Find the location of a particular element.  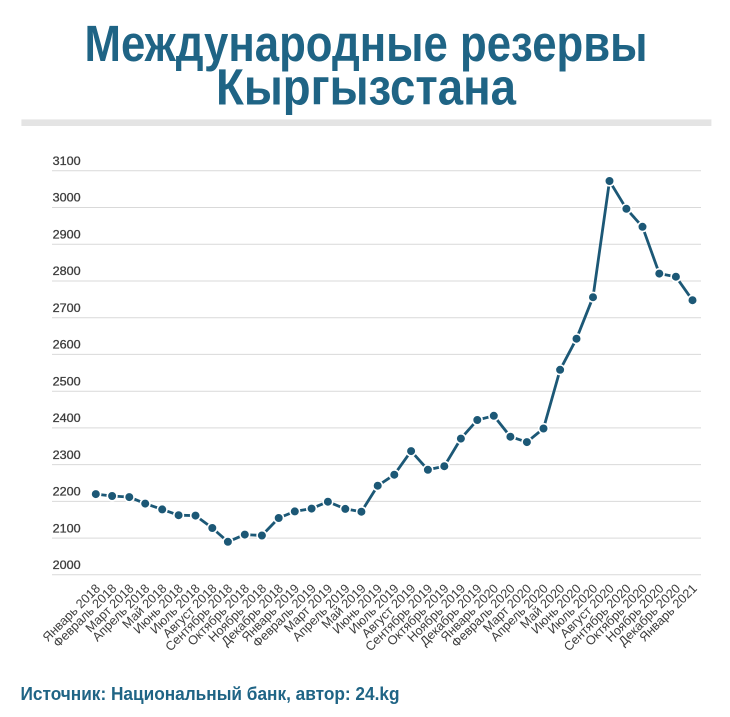

svg-text: Кыргызстана is located at coordinates (366, 87).